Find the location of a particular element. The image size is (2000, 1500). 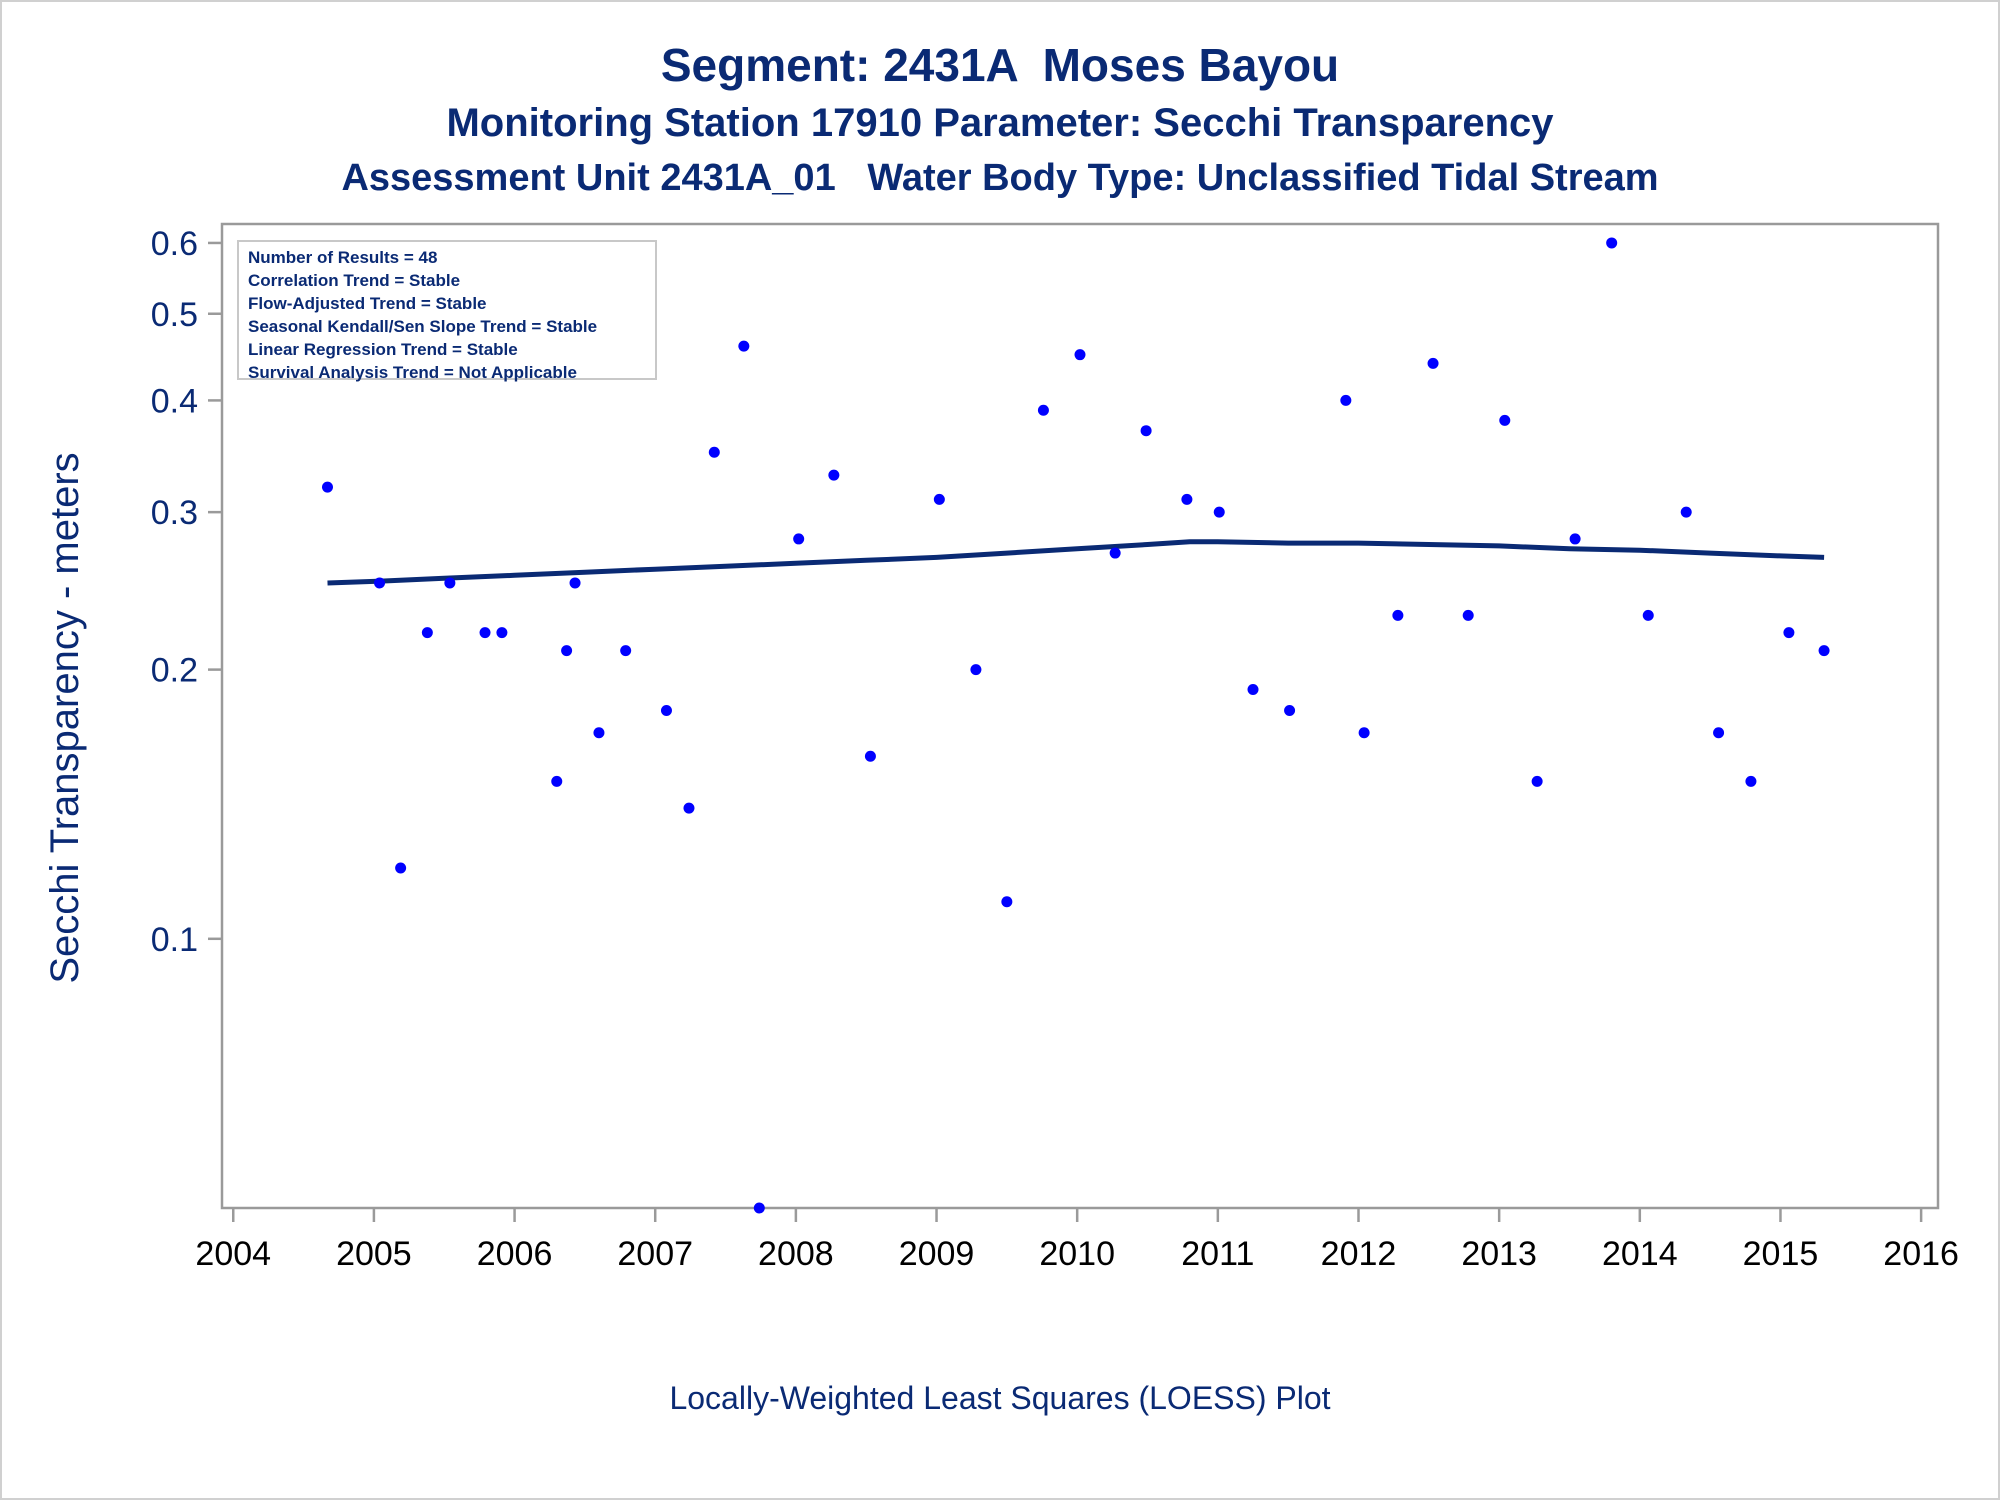

x-tick-label: 2006 is located at coordinates (515, 1254).